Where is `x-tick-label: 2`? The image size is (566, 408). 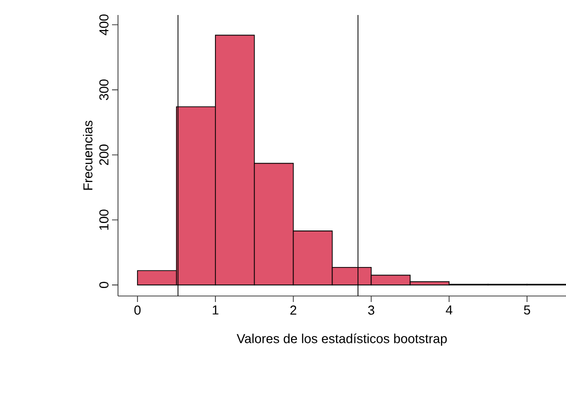
x-tick-label: 2 is located at coordinates (293, 310).